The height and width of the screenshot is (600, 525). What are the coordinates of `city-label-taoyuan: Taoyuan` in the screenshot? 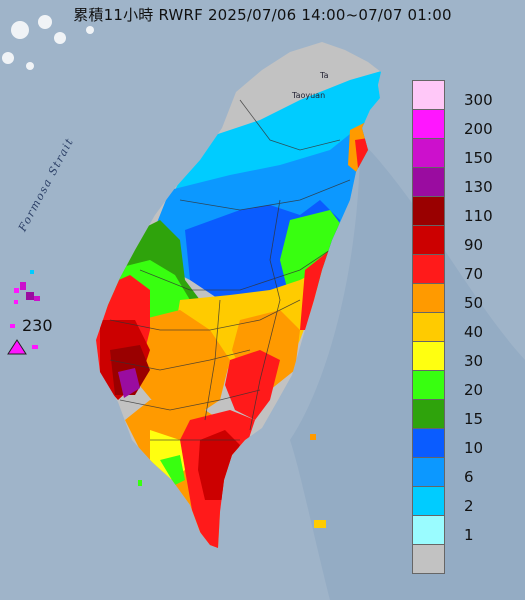 It's located at (308, 95).